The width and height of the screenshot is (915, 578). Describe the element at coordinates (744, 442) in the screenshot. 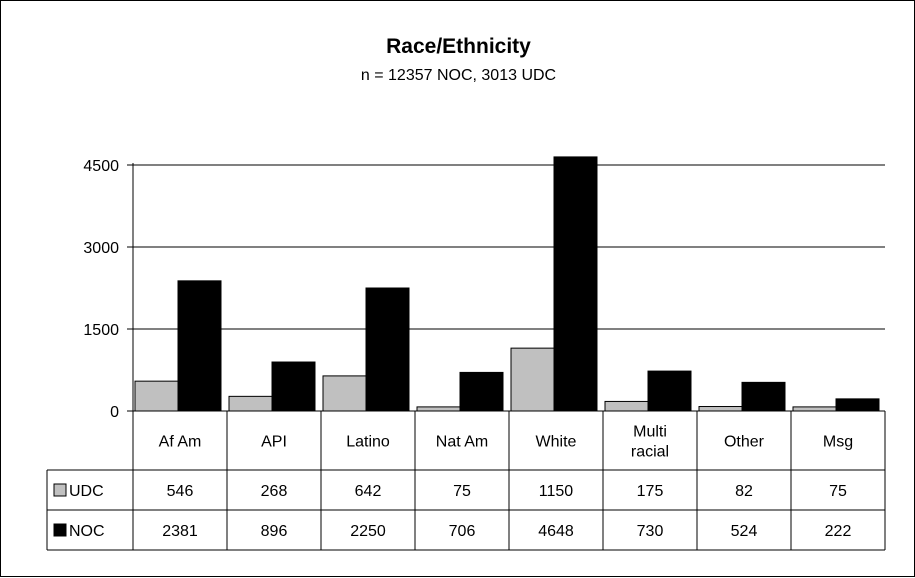

I see `x-tick-label: Other` at that location.